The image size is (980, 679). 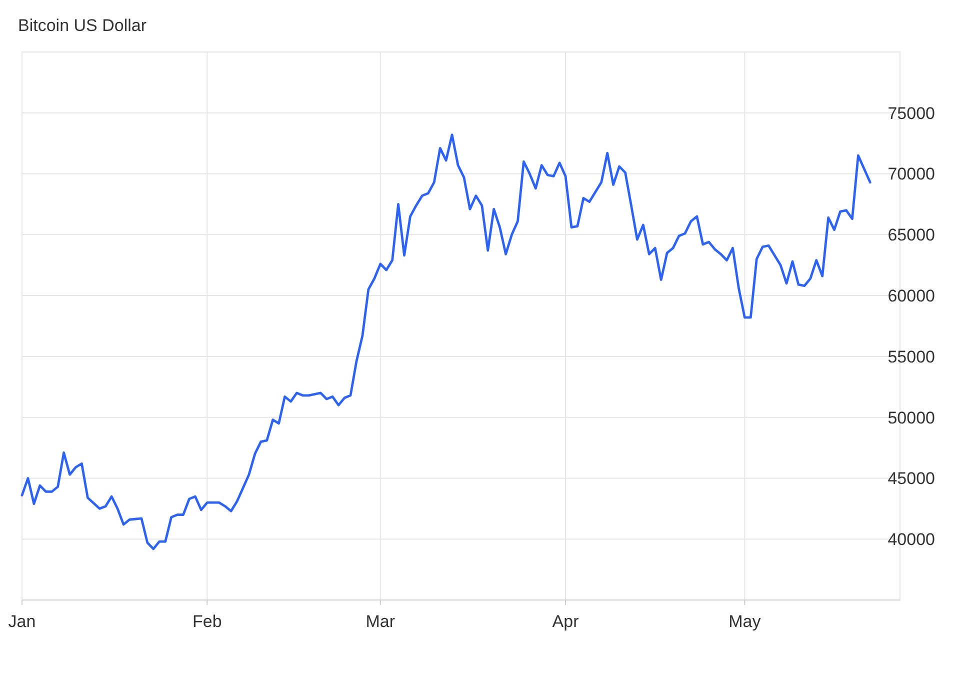 I want to click on y-tick-label: 55000, so click(x=911, y=356).